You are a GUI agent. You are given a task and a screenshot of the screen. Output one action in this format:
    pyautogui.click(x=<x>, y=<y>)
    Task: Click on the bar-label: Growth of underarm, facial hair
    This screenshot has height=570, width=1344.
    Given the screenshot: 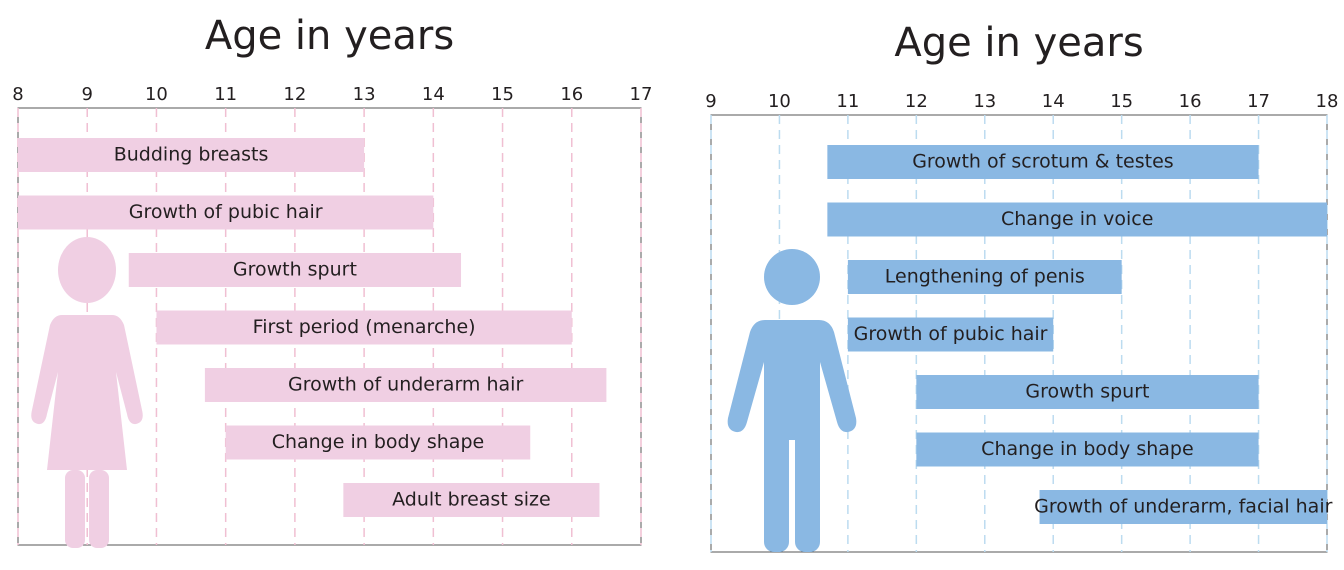 What is the action you would take?
    pyautogui.click(x=1183, y=507)
    